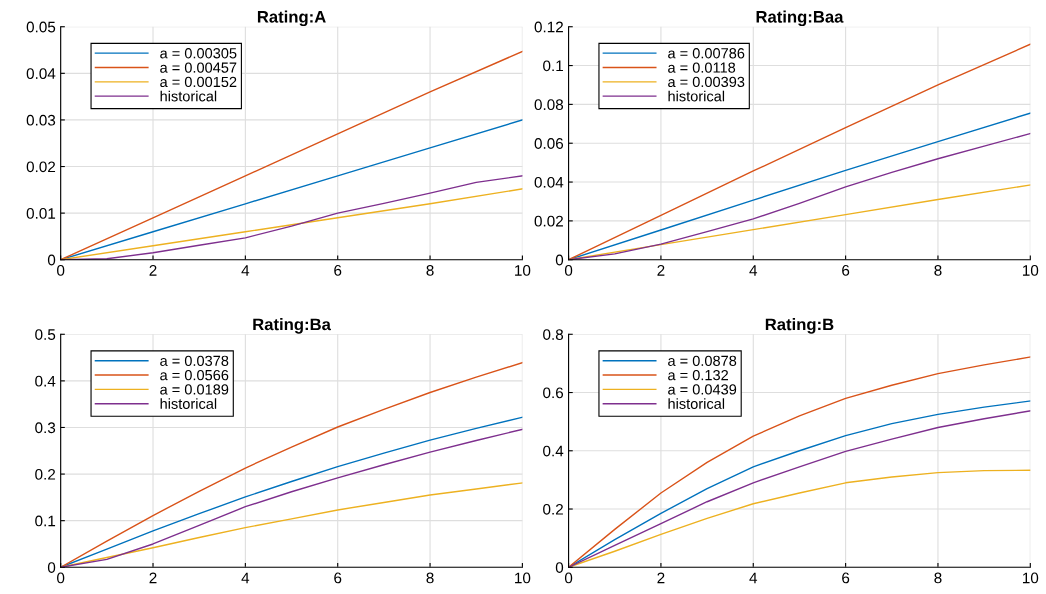  What do you see at coordinates (198, 67) in the screenshot?
I see `legend-label: a = 0.00457` at bounding box center [198, 67].